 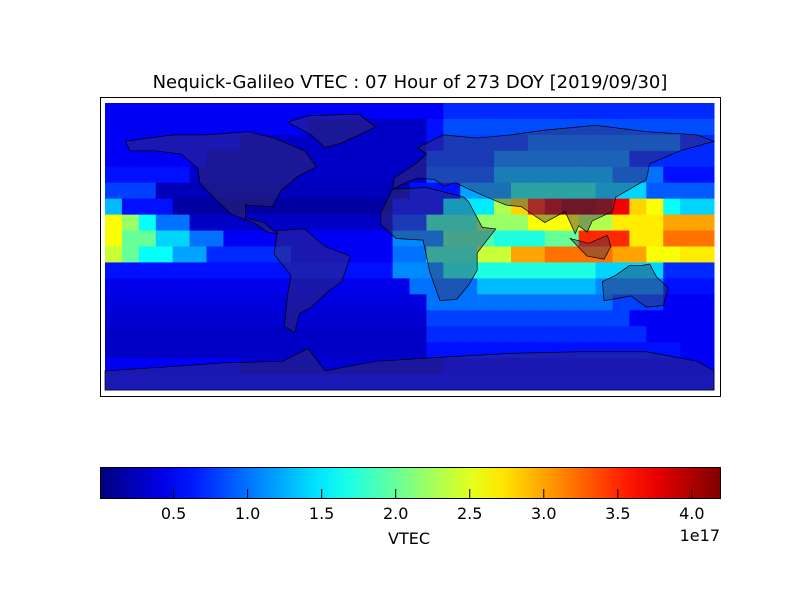 I want to click on colorbar, so click(x=410, y=483).